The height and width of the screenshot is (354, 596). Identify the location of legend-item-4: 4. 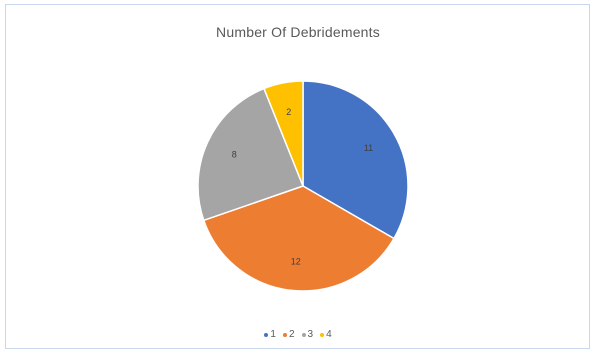
(326, 334).